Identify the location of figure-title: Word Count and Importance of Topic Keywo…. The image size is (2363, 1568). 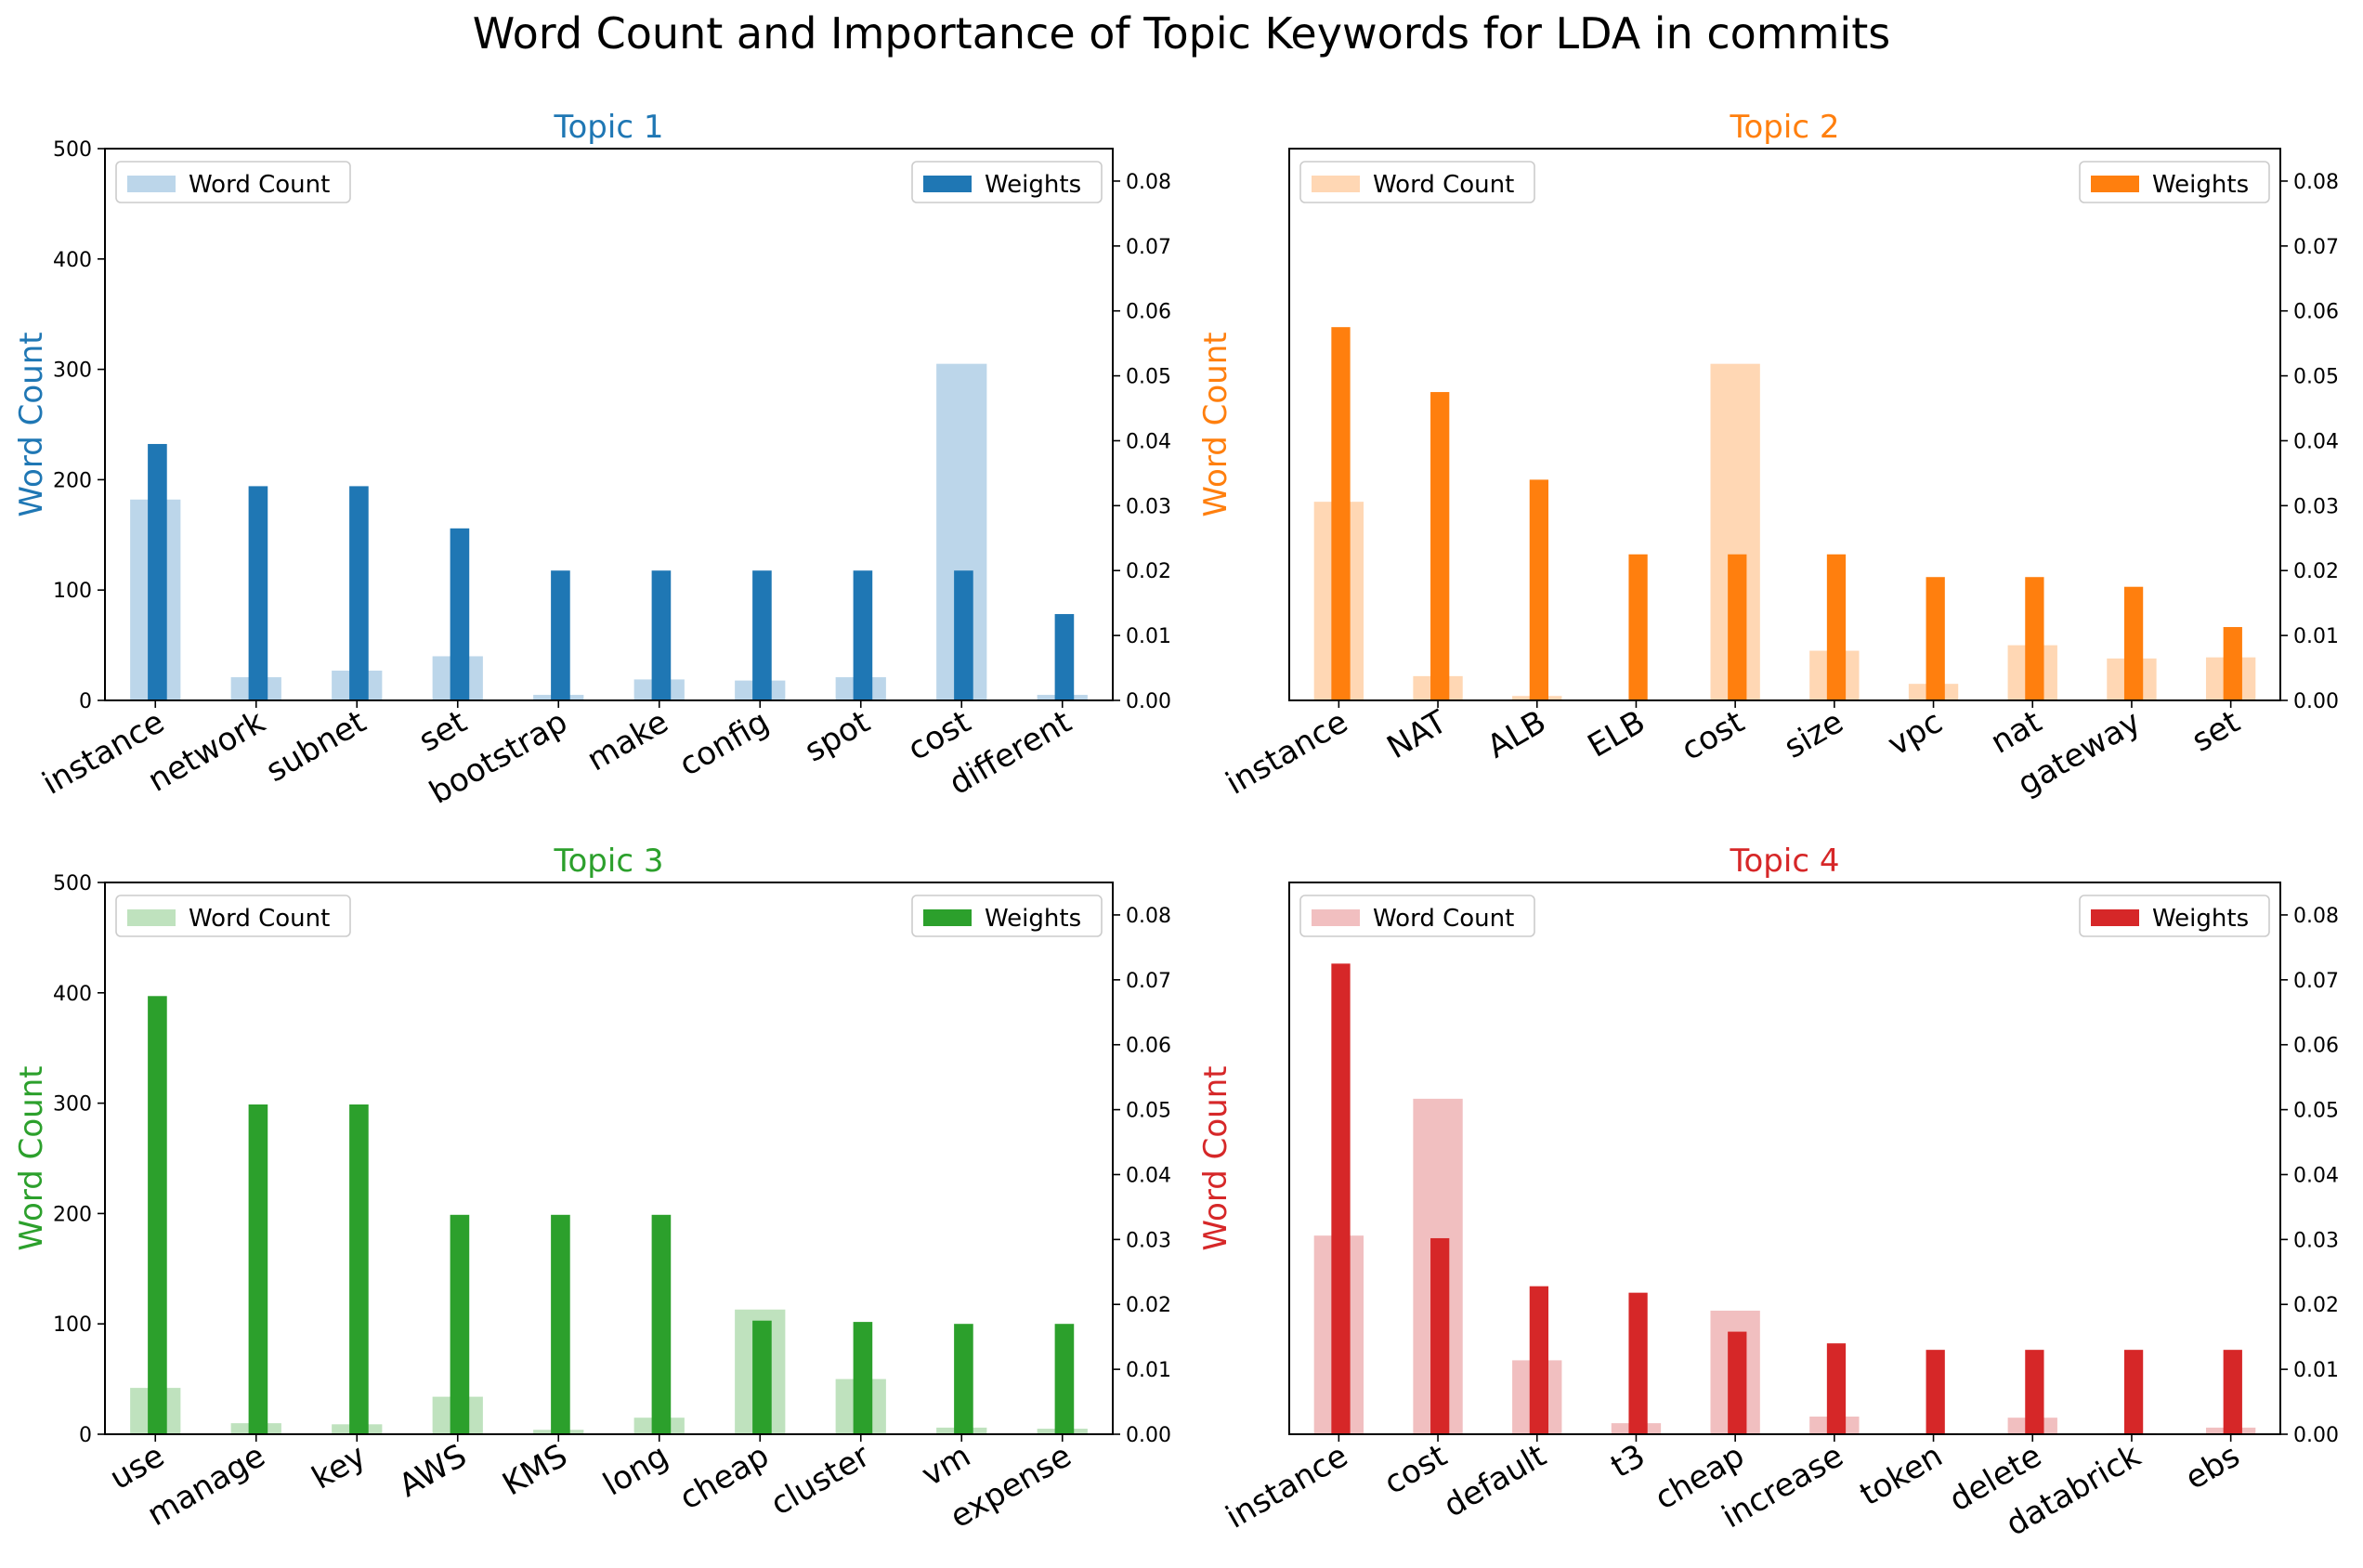
(1182, 33).